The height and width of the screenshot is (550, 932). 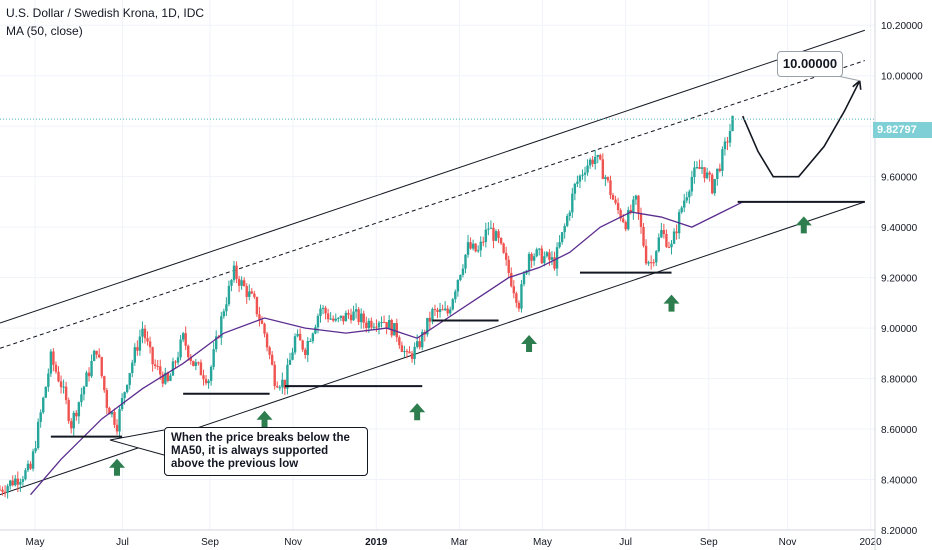 What do you see at coordinates (810, 64) in the screenshot?
I see `target-label: 10.00000` at bounding box center [810, 64].